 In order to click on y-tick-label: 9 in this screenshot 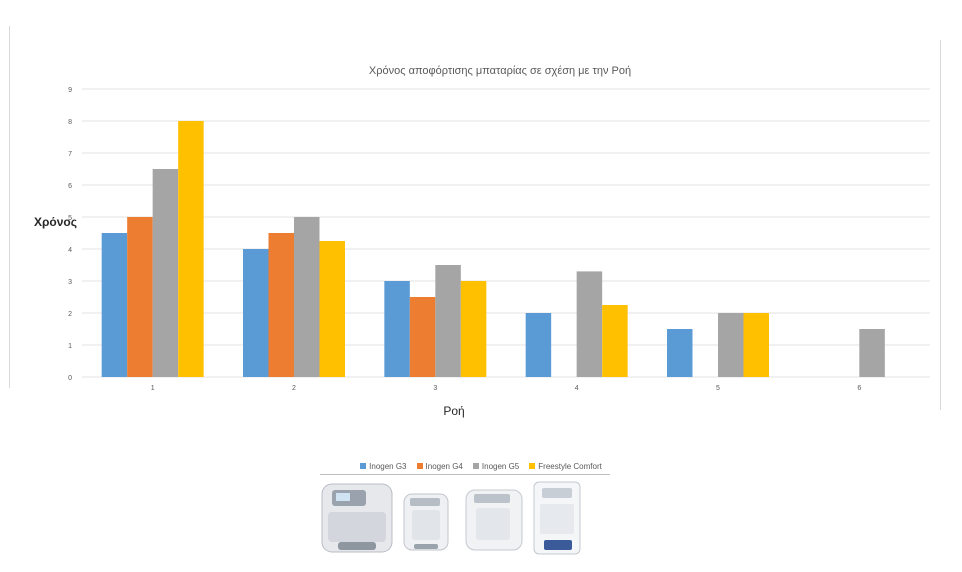, I will do `click(70, 90)`.